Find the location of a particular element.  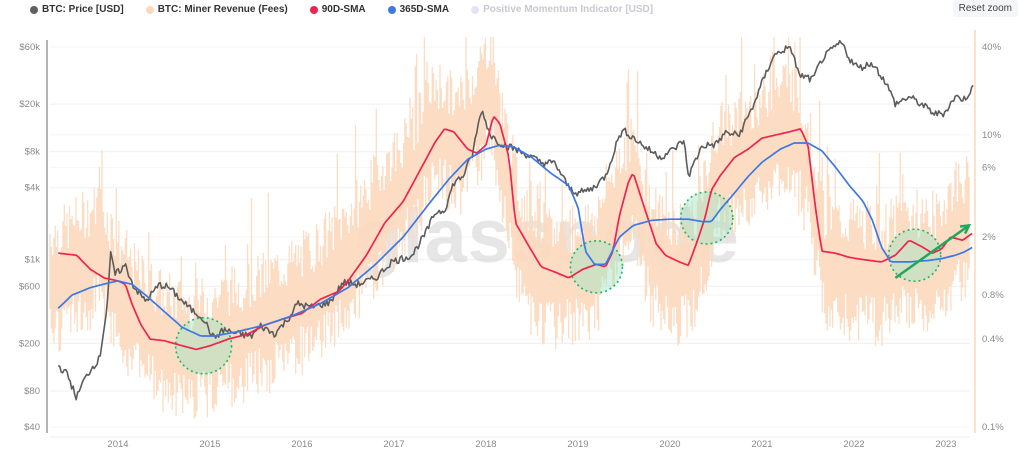

svg-text: 2% is located at coordinates (989, 237).